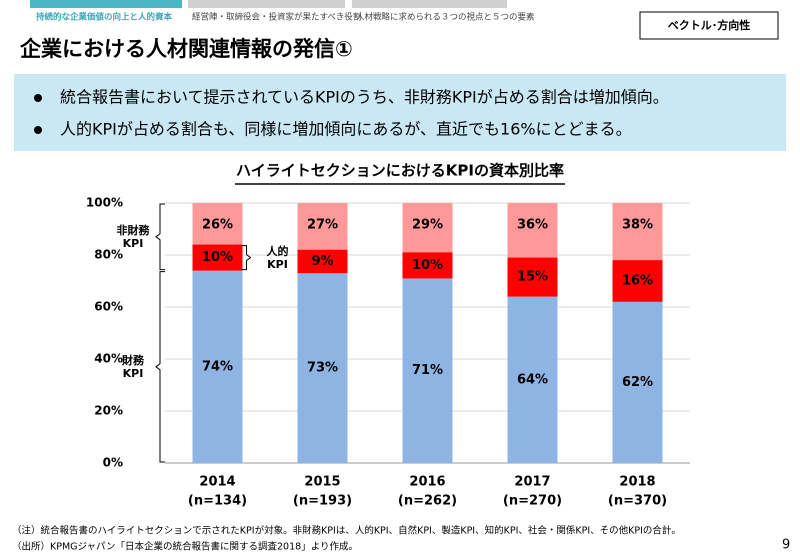 The width and height of the screenshot is (800, 555). I want to click on sample-size: (n=270), so click(532, 501).